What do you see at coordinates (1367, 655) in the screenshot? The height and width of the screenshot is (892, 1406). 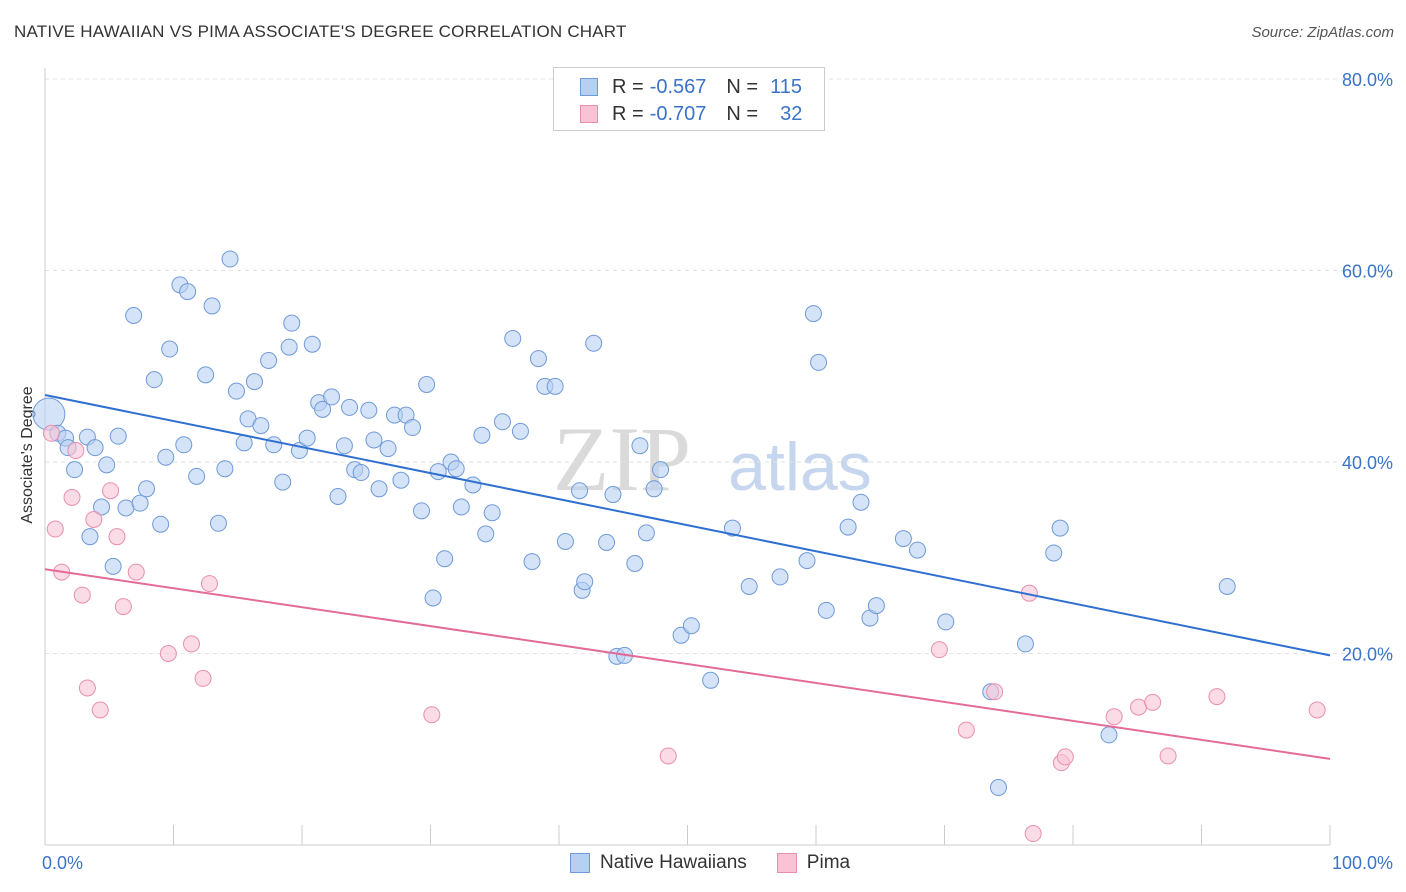 I see `y-tick-label: 20.0%` at bounding box center [1367, 655].